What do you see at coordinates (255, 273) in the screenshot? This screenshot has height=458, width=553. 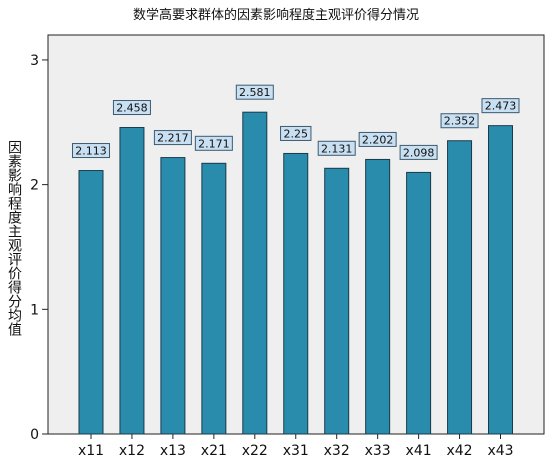 I see `bar-x22` at bounding box center [255, 273].